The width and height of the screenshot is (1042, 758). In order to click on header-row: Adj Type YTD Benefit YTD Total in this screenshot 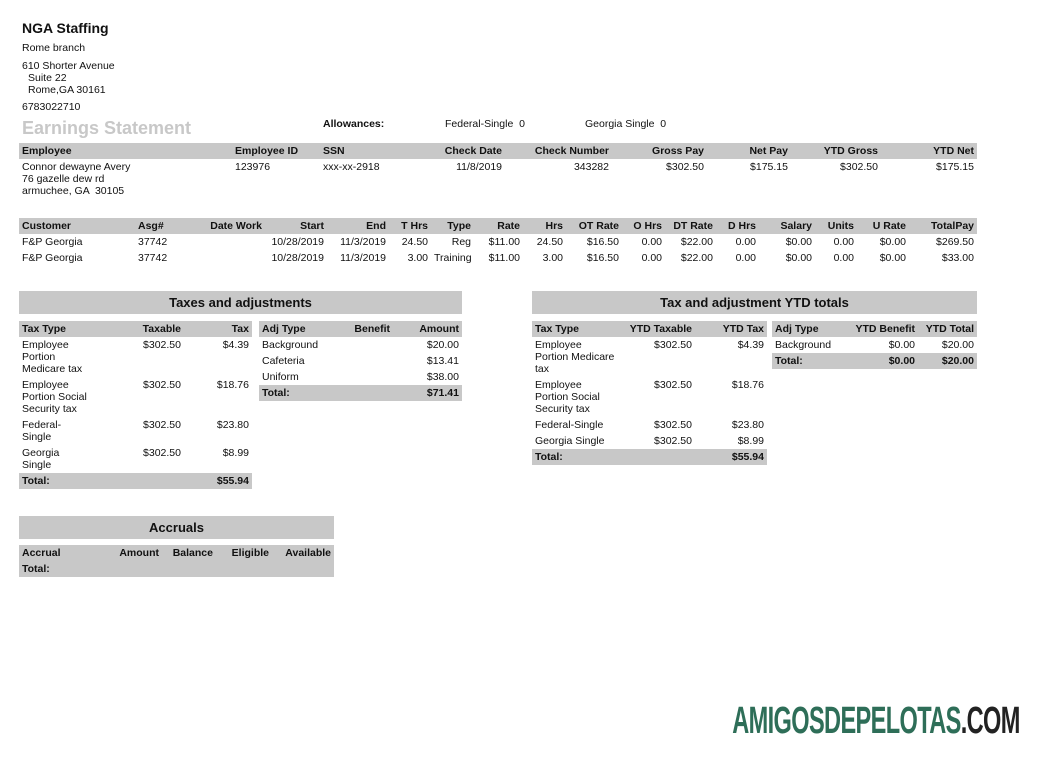, I will do `click(874, 329)`.